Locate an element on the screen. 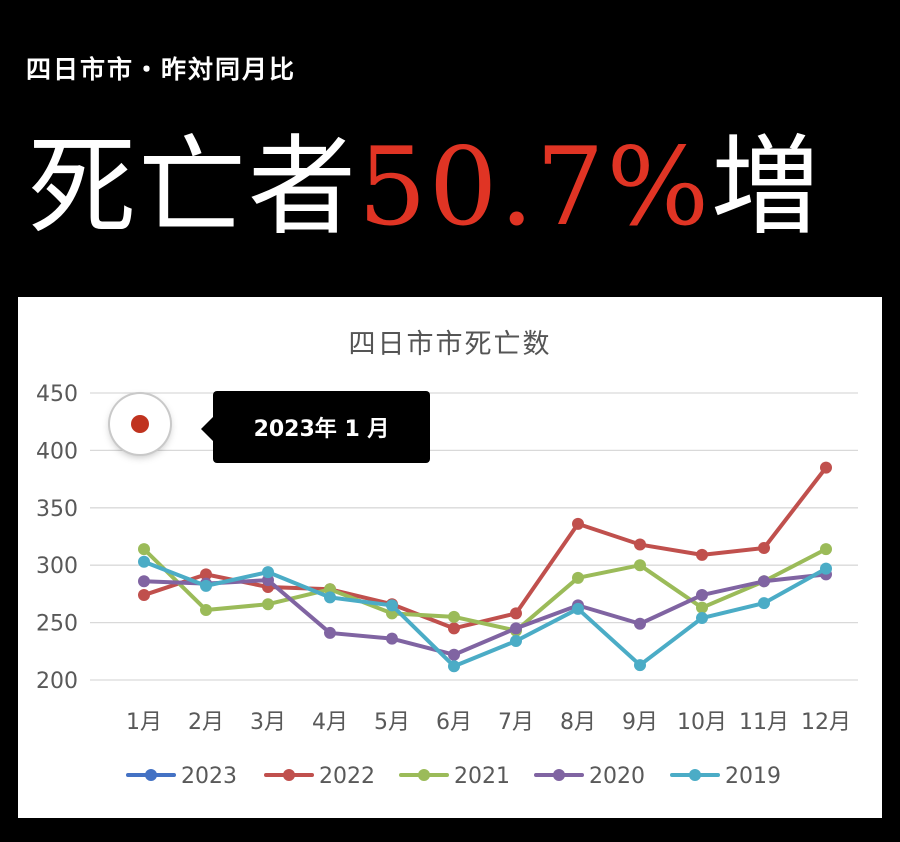 This screenshot has height=842, width=900. chart-title: 四日市市死亡数 is located at coordinates (450, 344).